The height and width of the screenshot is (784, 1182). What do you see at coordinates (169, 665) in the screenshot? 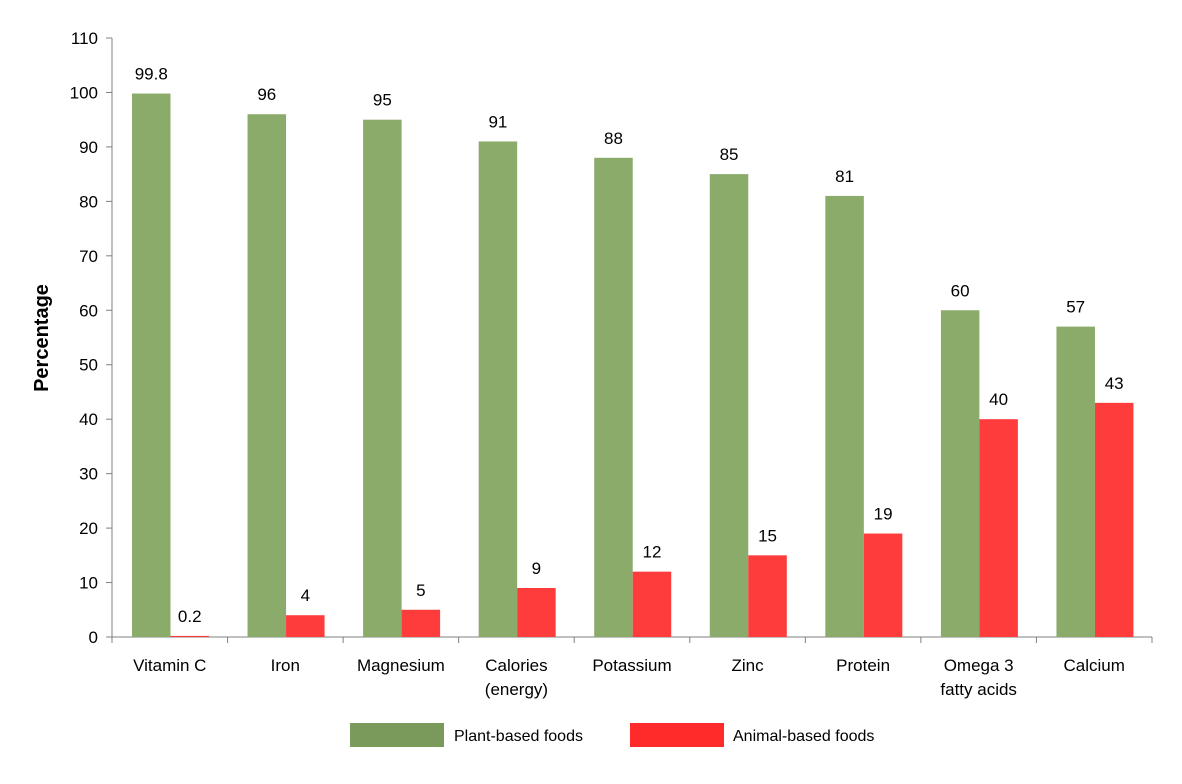
I see `x-tick-label: Vitamin C` at bounding box center [169, 665].